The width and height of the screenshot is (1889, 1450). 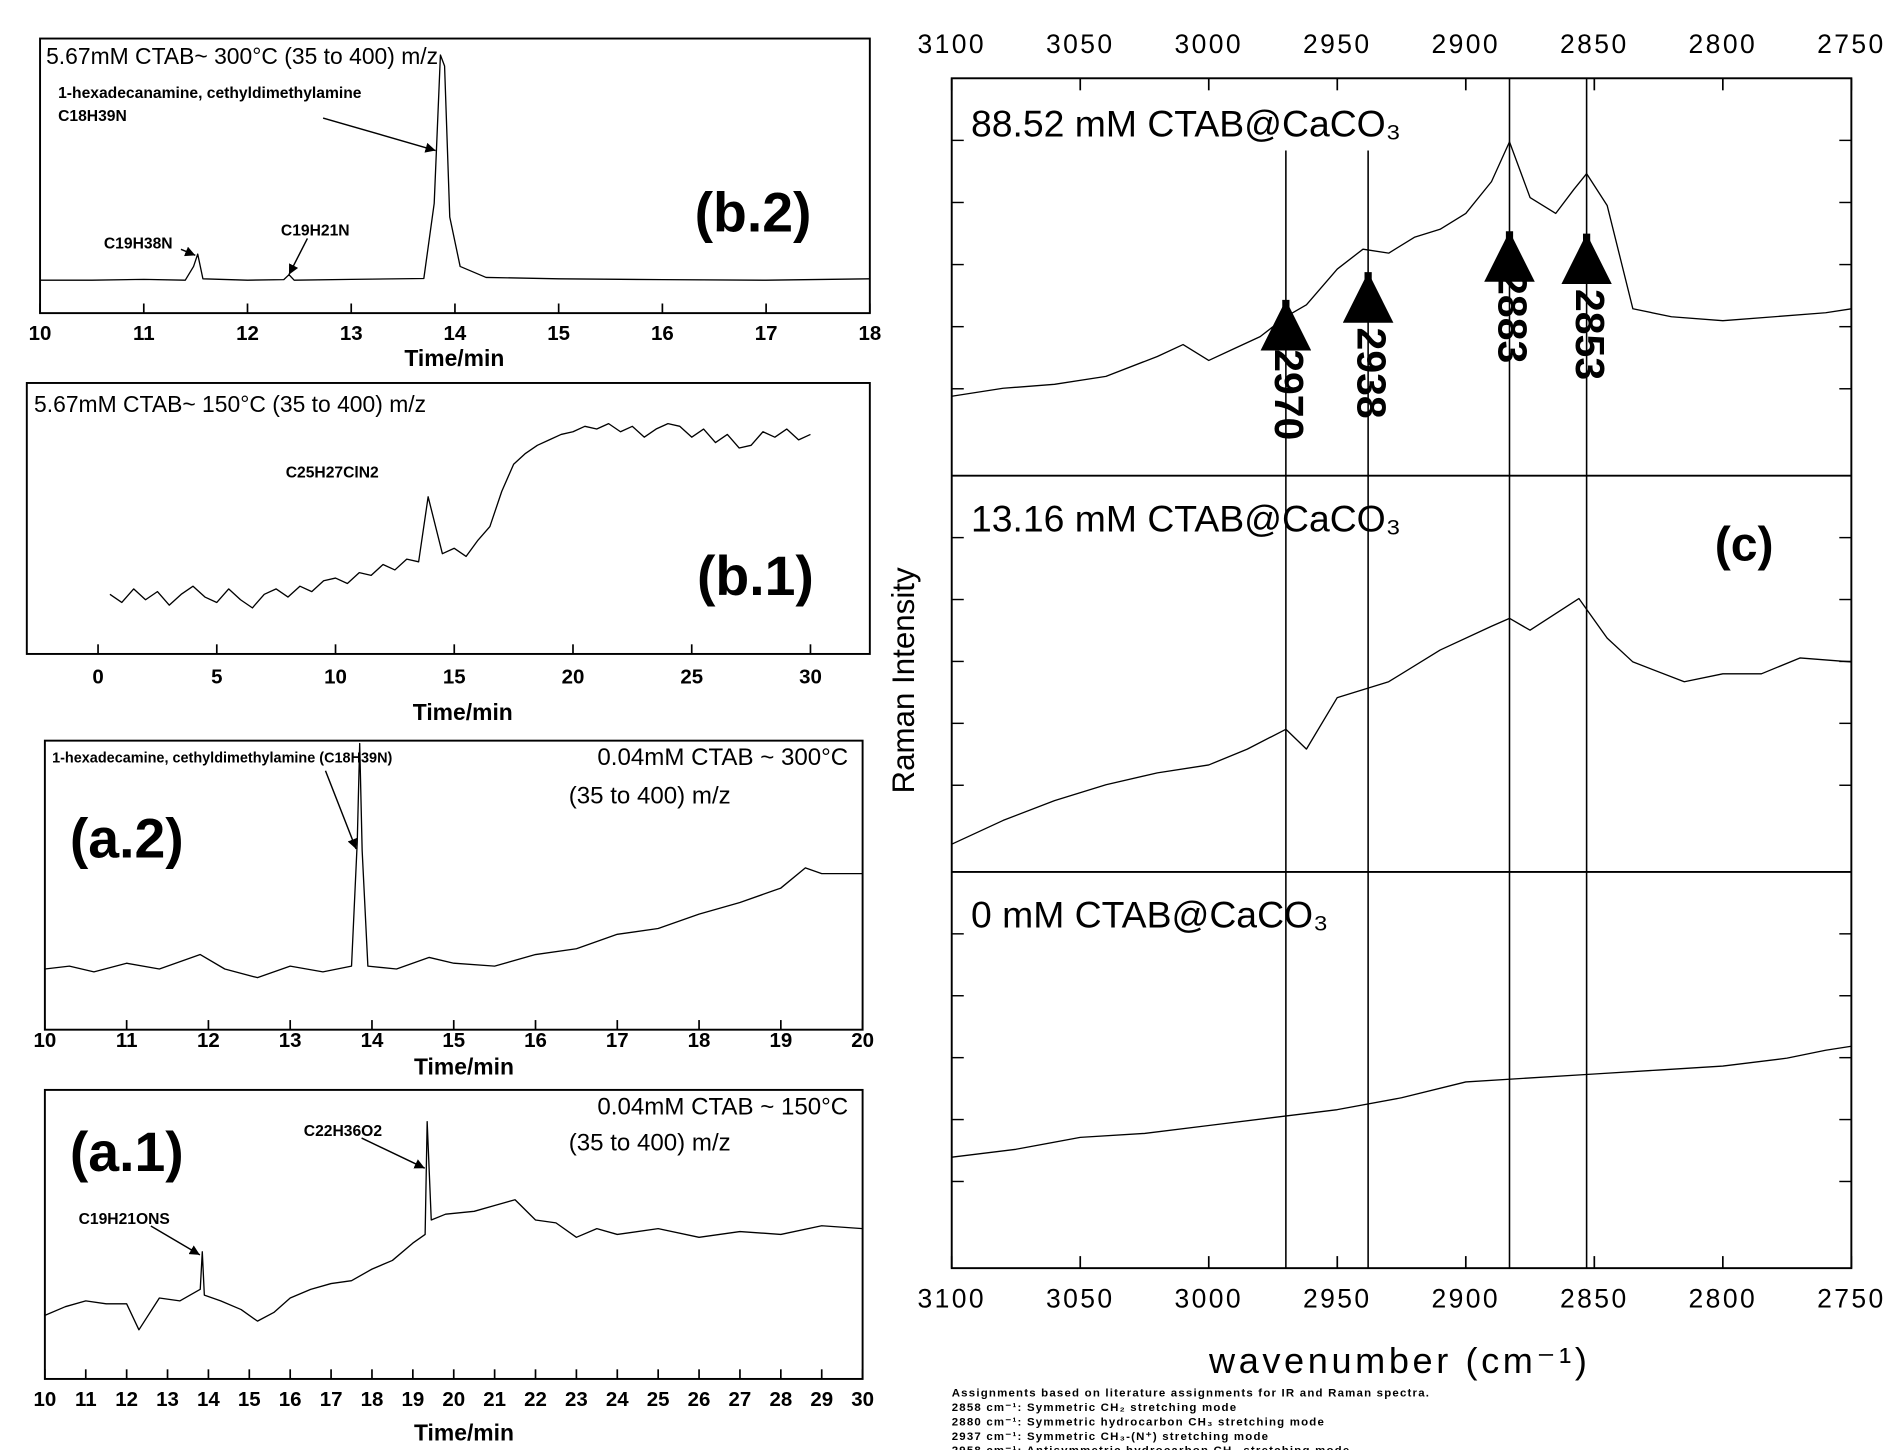 I want to click on series-label: 0 mM CTAB@CaCO₃, so click(x=1149, y=915).